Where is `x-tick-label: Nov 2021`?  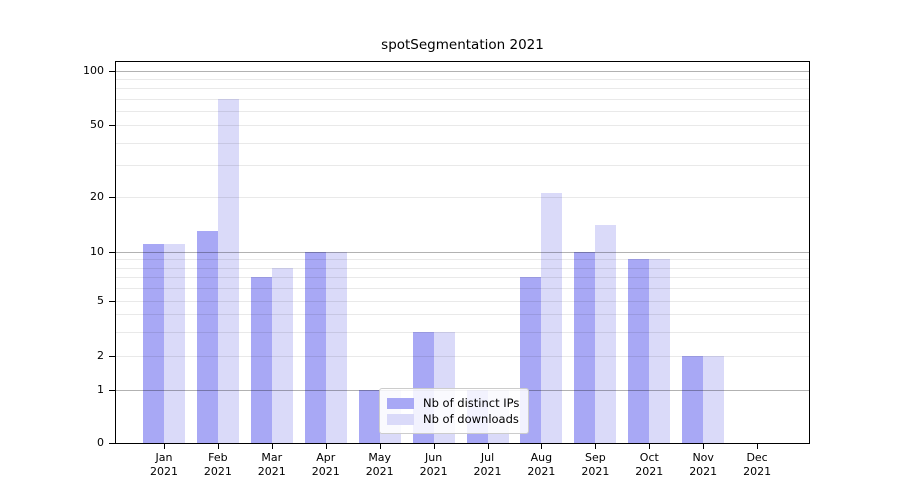
x-tick-label: Nov 2021 is located at coordinates (703, 465).